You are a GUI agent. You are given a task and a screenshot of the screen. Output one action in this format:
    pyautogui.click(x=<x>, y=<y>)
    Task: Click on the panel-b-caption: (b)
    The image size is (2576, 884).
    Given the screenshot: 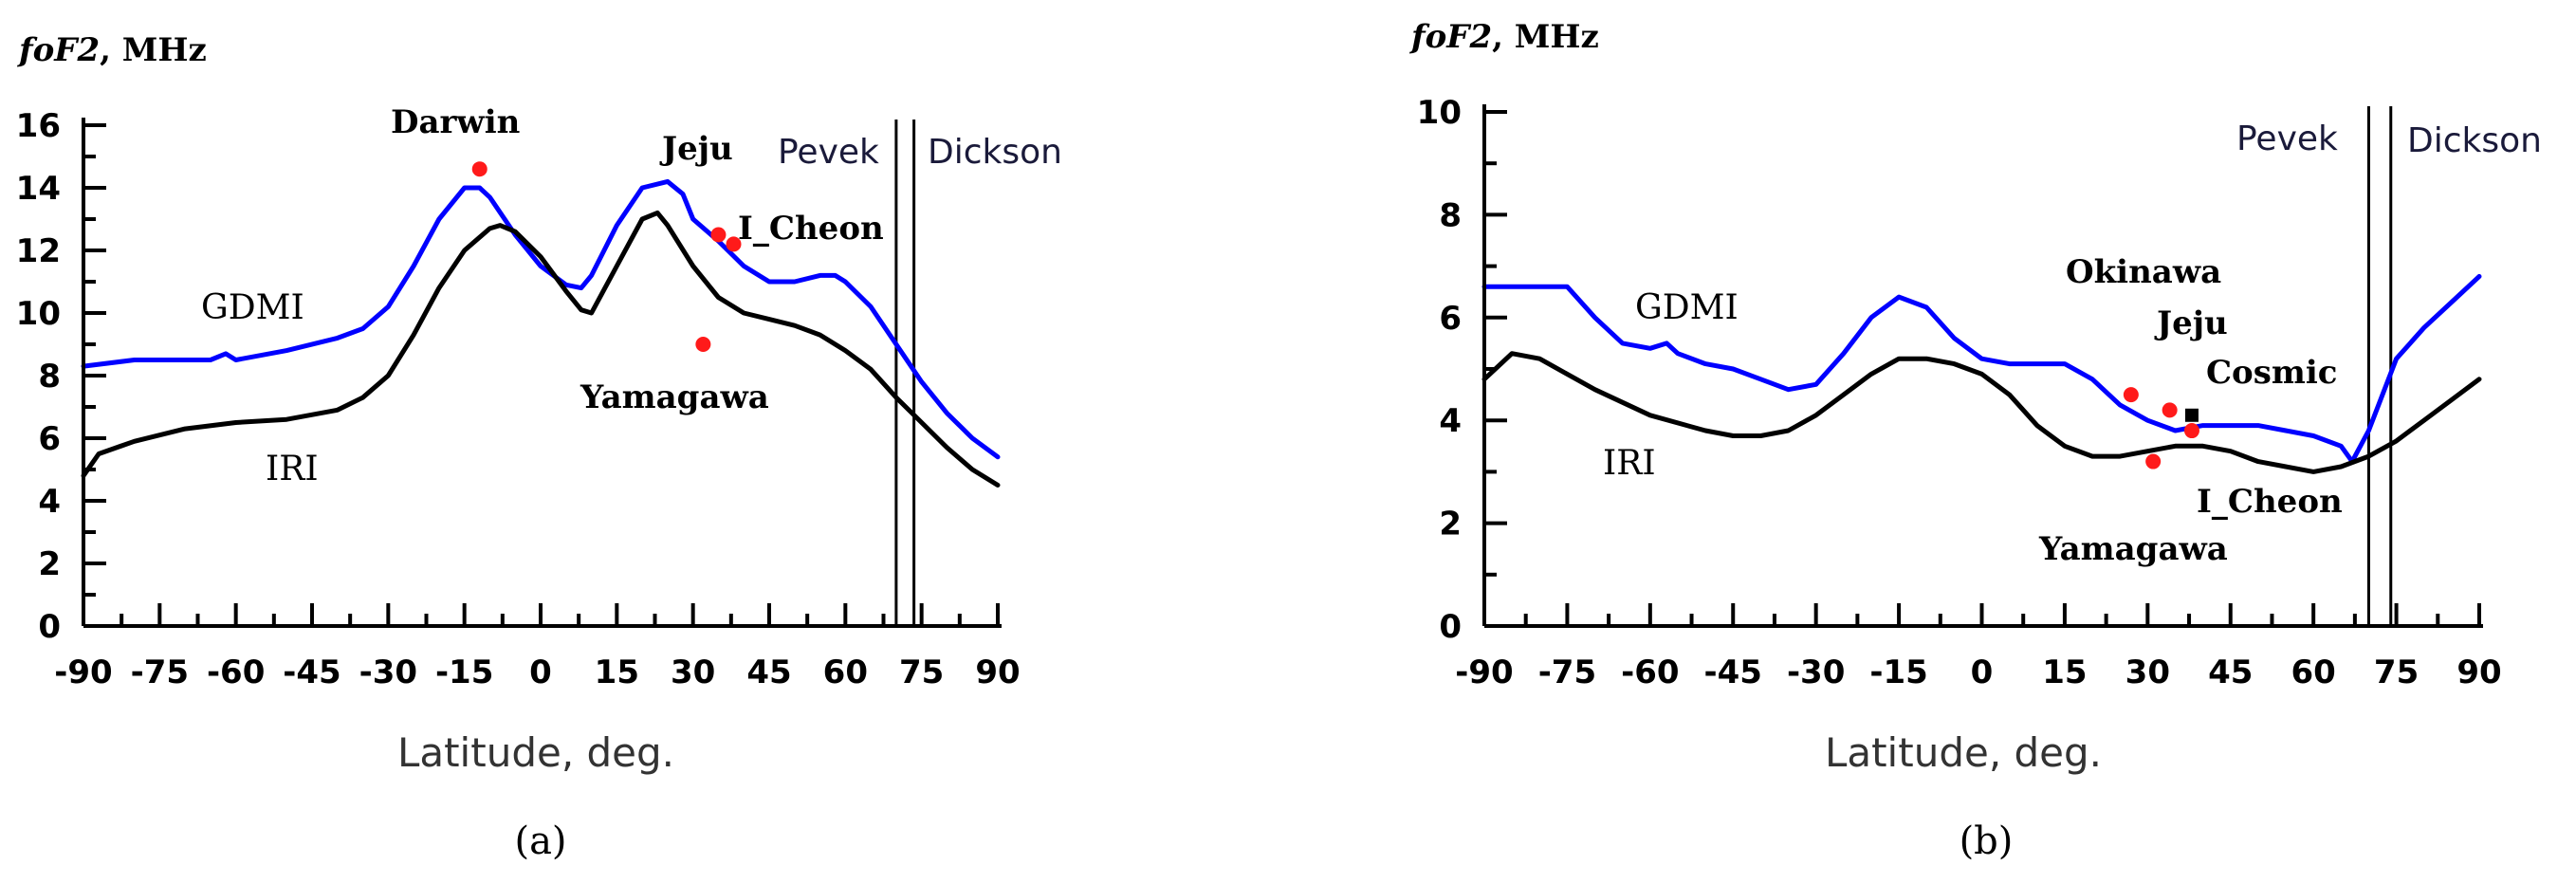 What is the action you would take?
    pyautogui.click(x=1987, y=841)
    